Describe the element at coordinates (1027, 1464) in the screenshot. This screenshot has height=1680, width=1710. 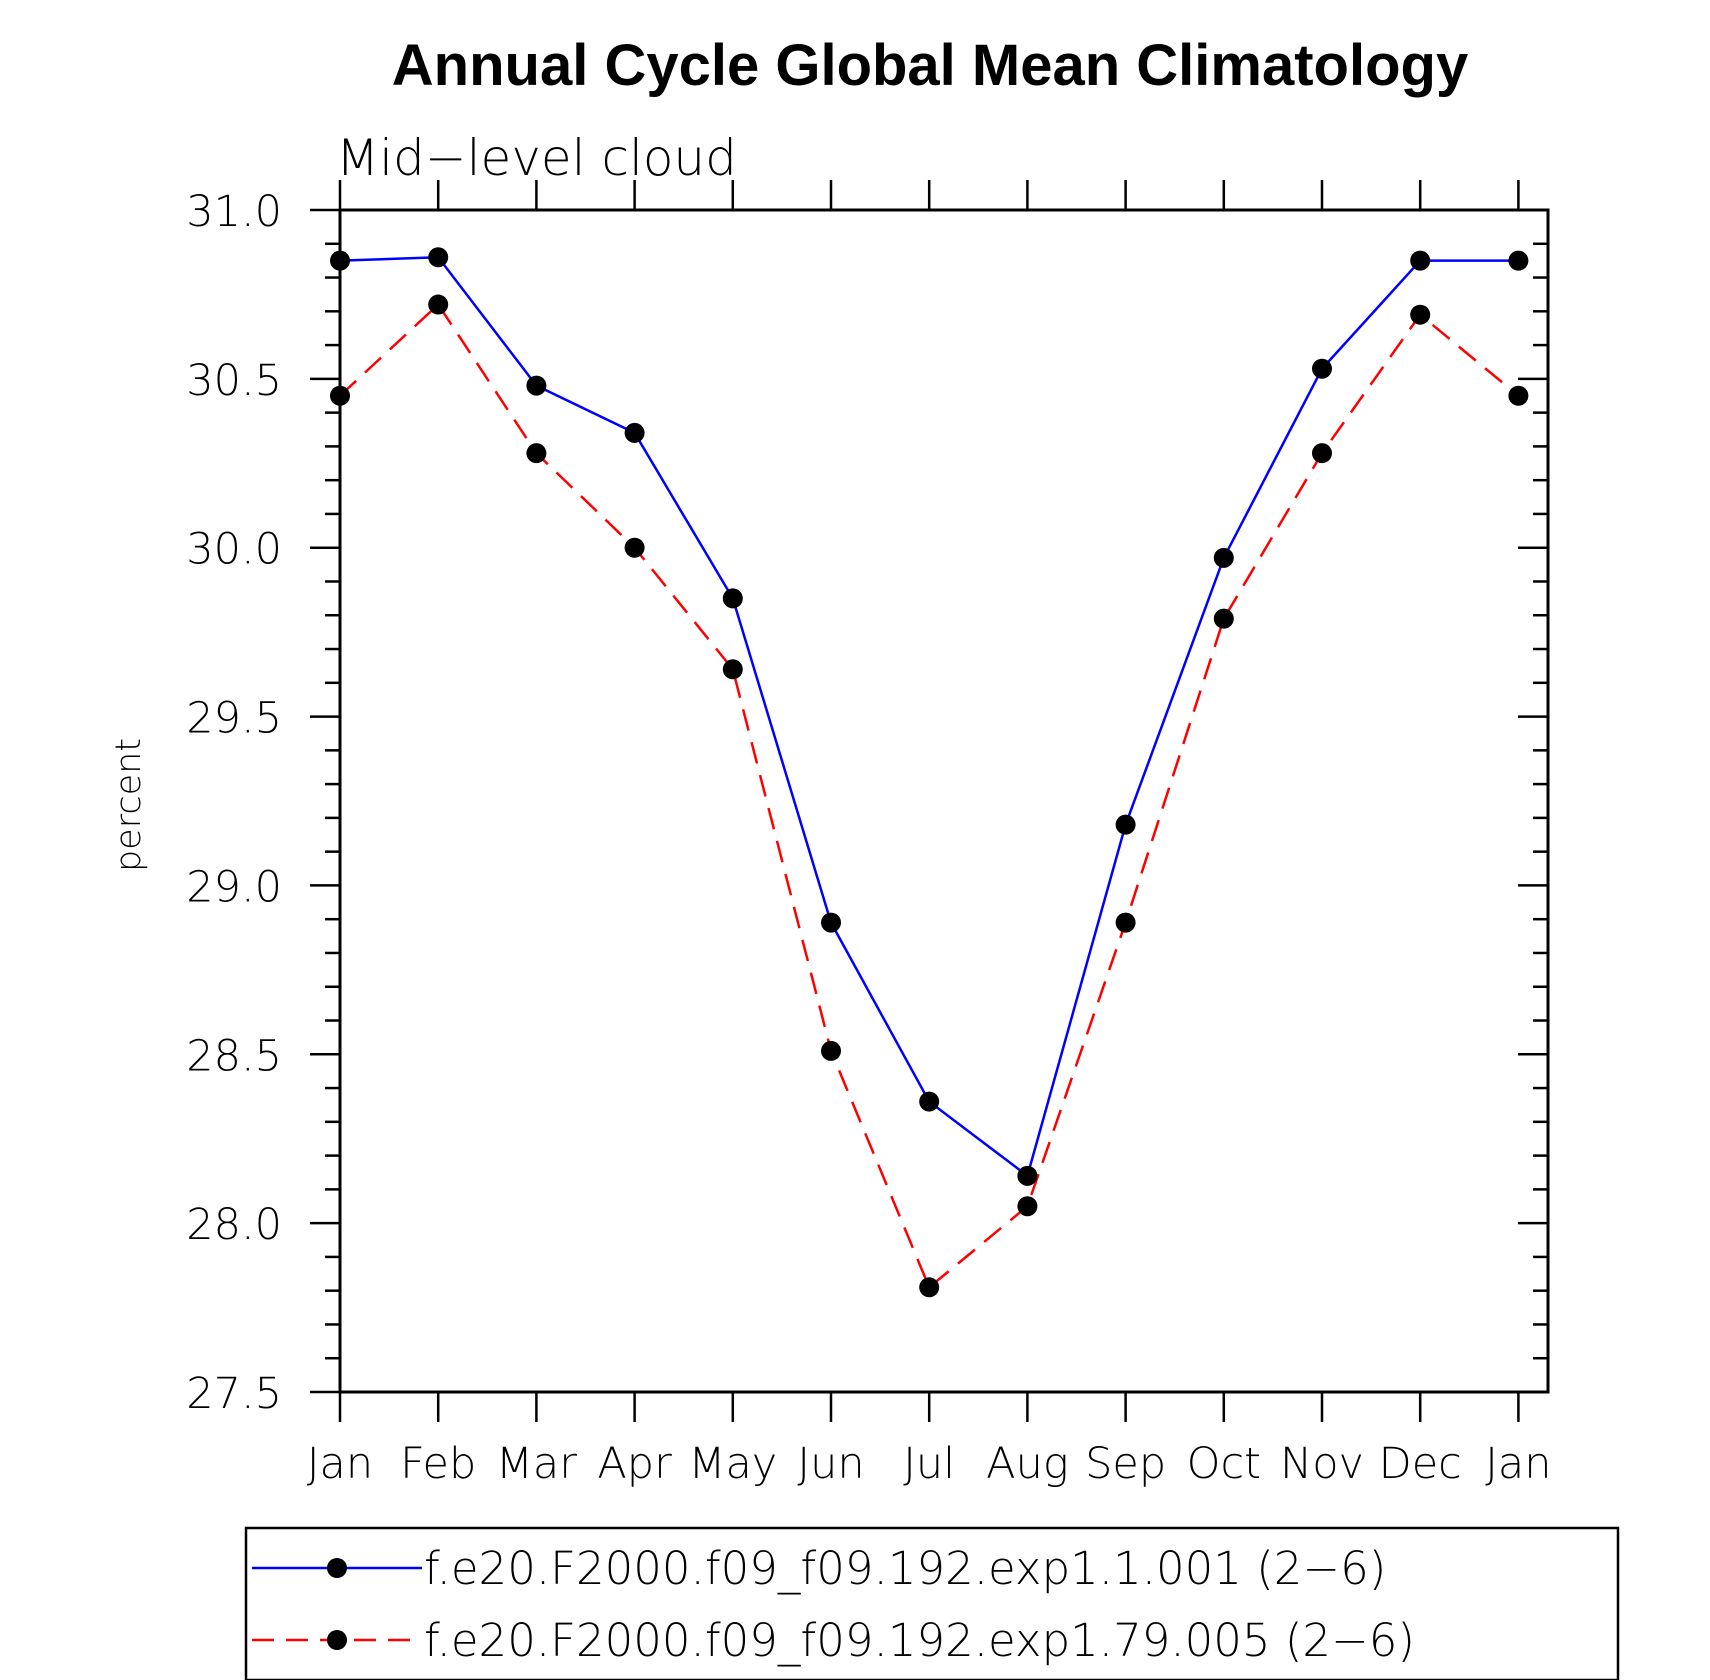
I see `x-tick-label: Aug` at that location.